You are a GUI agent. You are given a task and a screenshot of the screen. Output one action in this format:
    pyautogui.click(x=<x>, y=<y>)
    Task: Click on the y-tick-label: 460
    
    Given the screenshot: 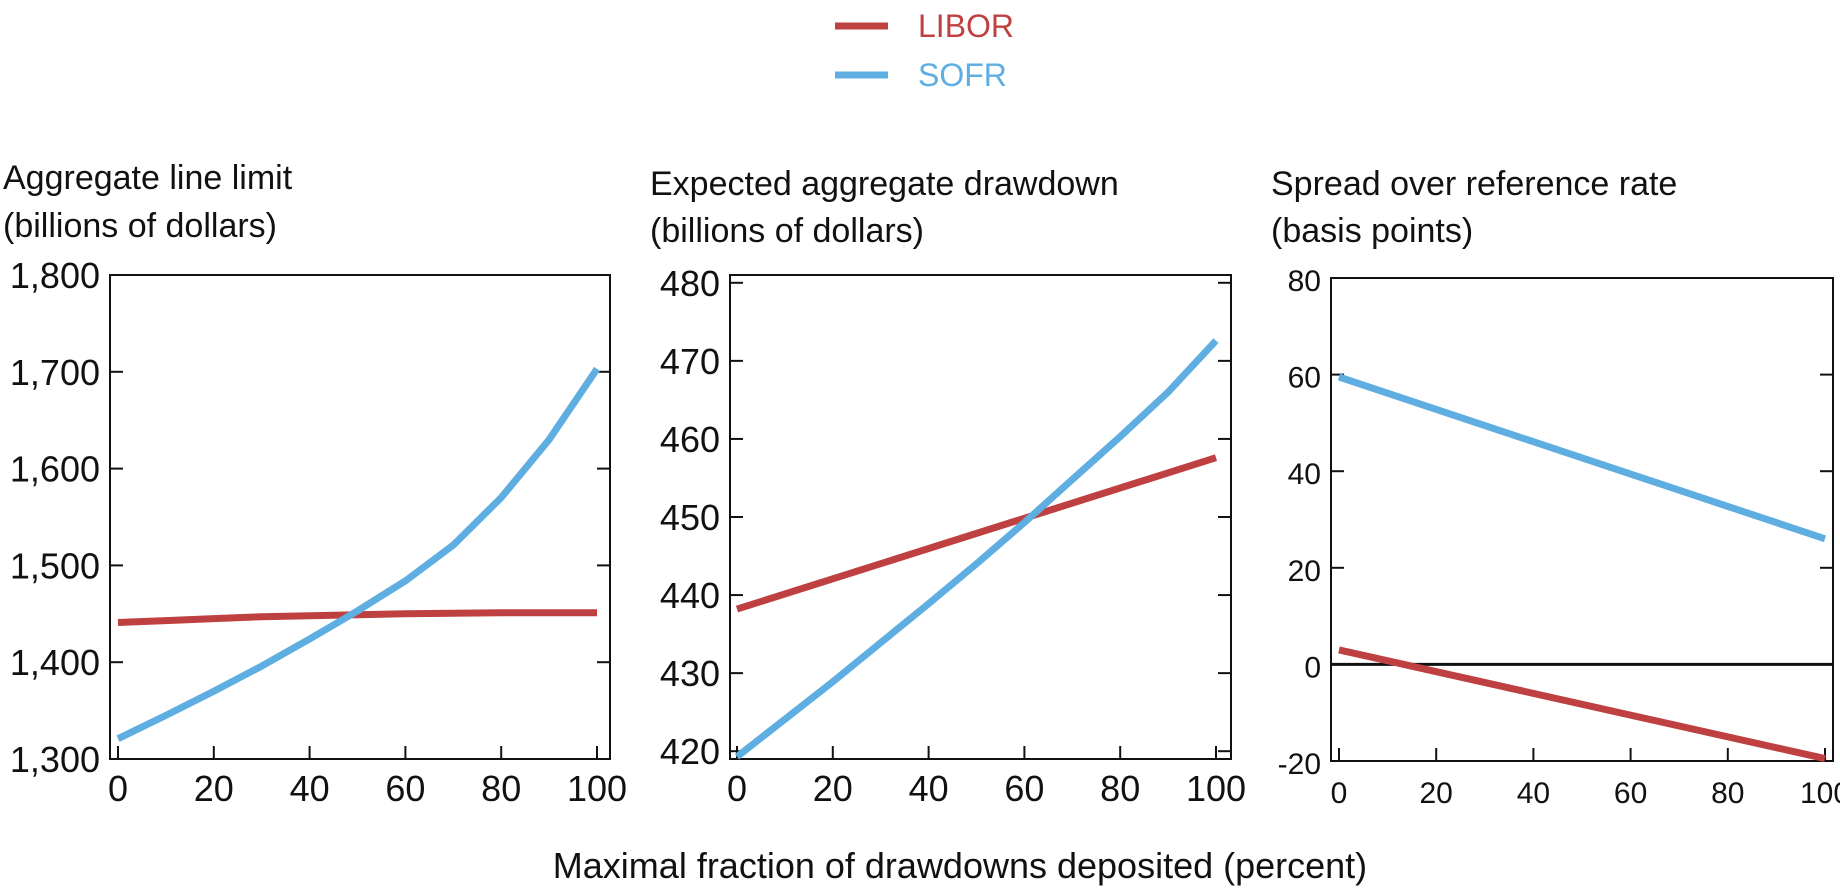 What is the action you would take?
    pyautogui.click(x=690, y=439)
    